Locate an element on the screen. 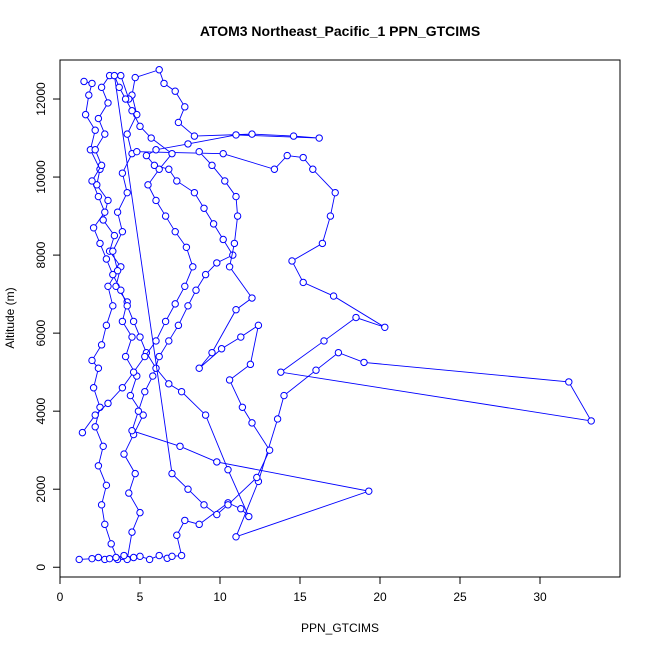  y-tick-label: 6000 is located at coordinates (41, 332).